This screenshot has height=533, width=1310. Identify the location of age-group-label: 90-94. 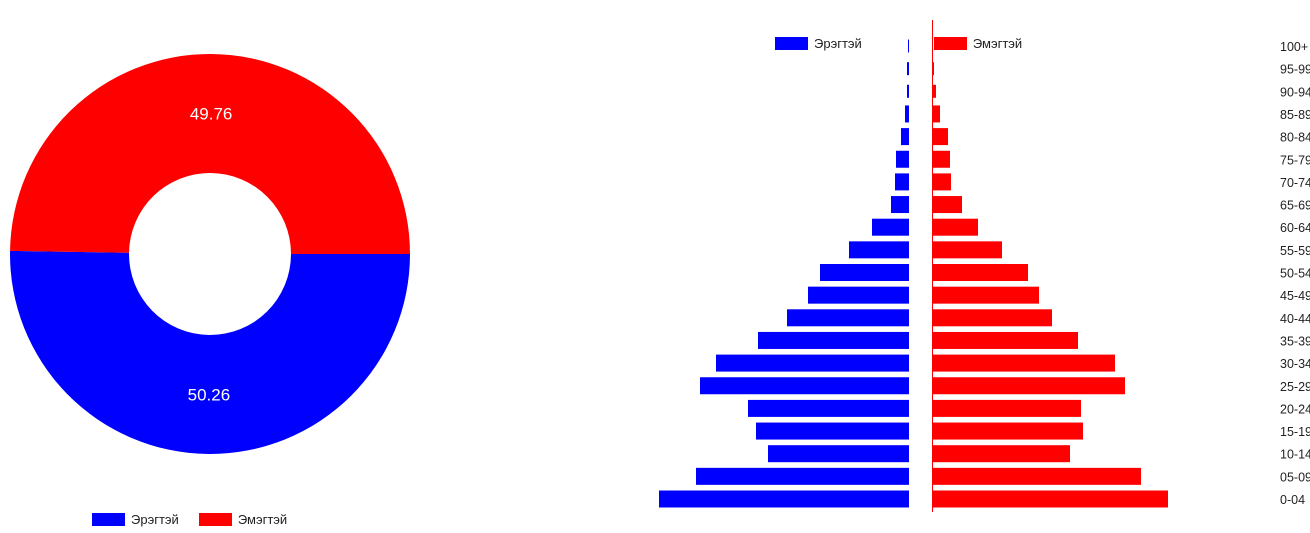
(1295, 92).